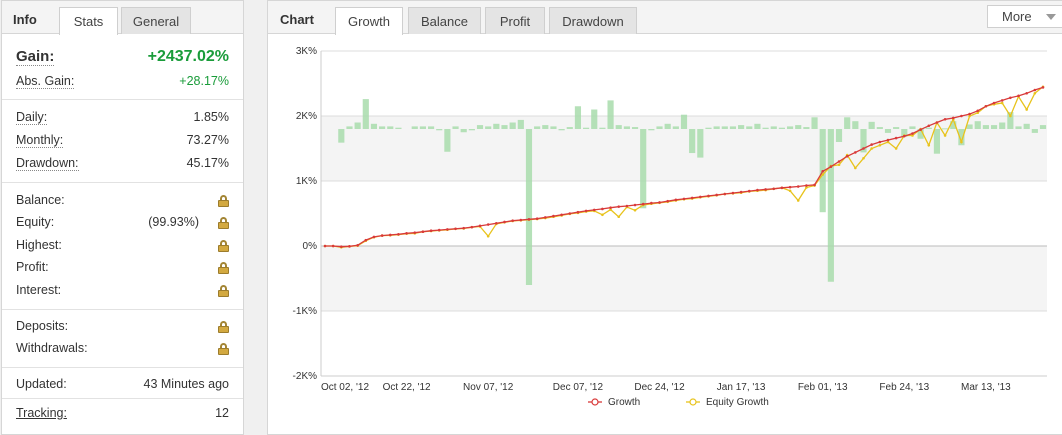 The width and height of the screenshot is (1062, 435). What do you see at coordinates (122, 202) in the screenshot?
I see `balance-row: Balance:` at bounding box center [122, 202].